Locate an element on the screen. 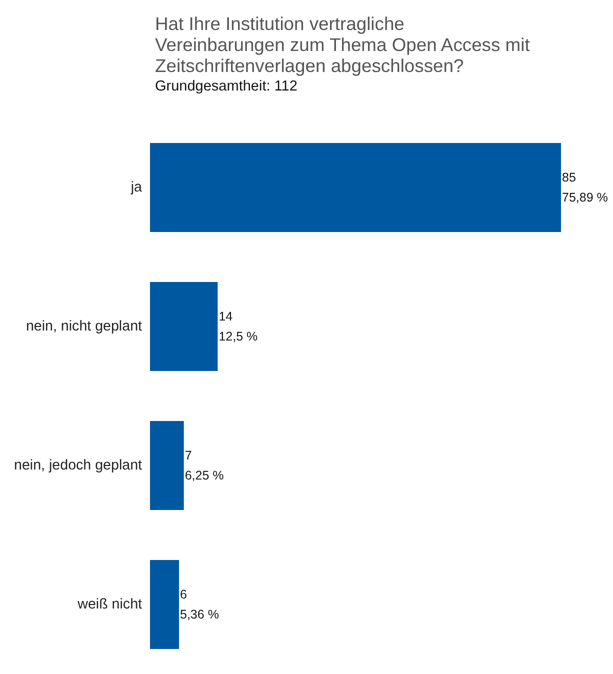 The image size is (613, 674). chart-title: Hat Ihre Institution vertragliche Vereinbarungen zum Thema Open Access mit Zeitschriftenverlagen abgeschlossen? is located at coordinates (342, 44).